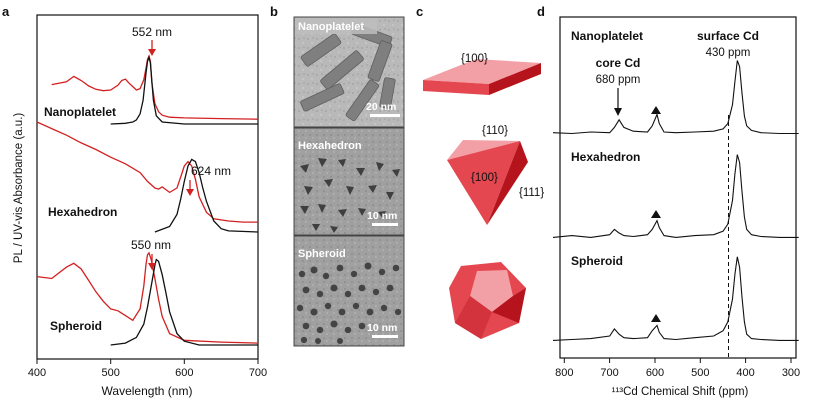 Image resolution: width=824 pixels, height=409 pixels. I want to click on curve-nanoplatelet-absorbance, so click(155, 87).